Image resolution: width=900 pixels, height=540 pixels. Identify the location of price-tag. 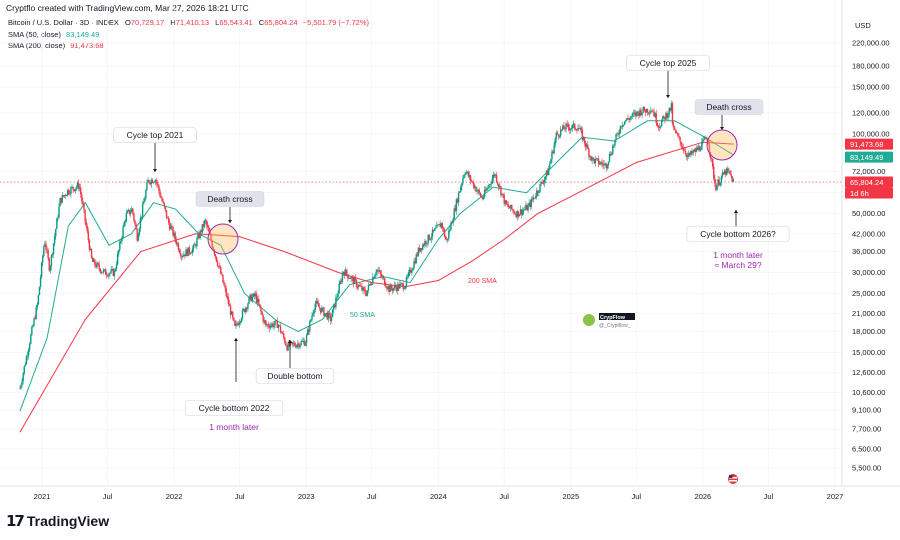
(869, 144).